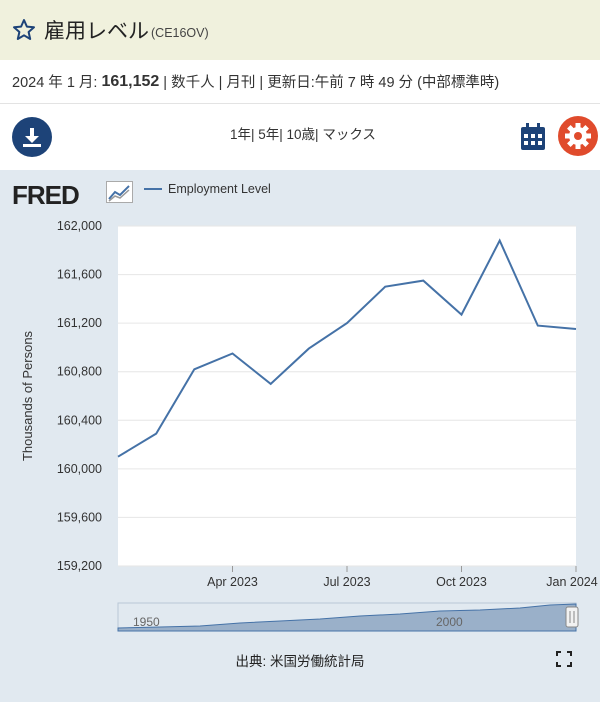 The image size is (600, 702). Describe the element at coordinates (242, 134) in the screenshot. I see `range-1y: 1年|` at that location.